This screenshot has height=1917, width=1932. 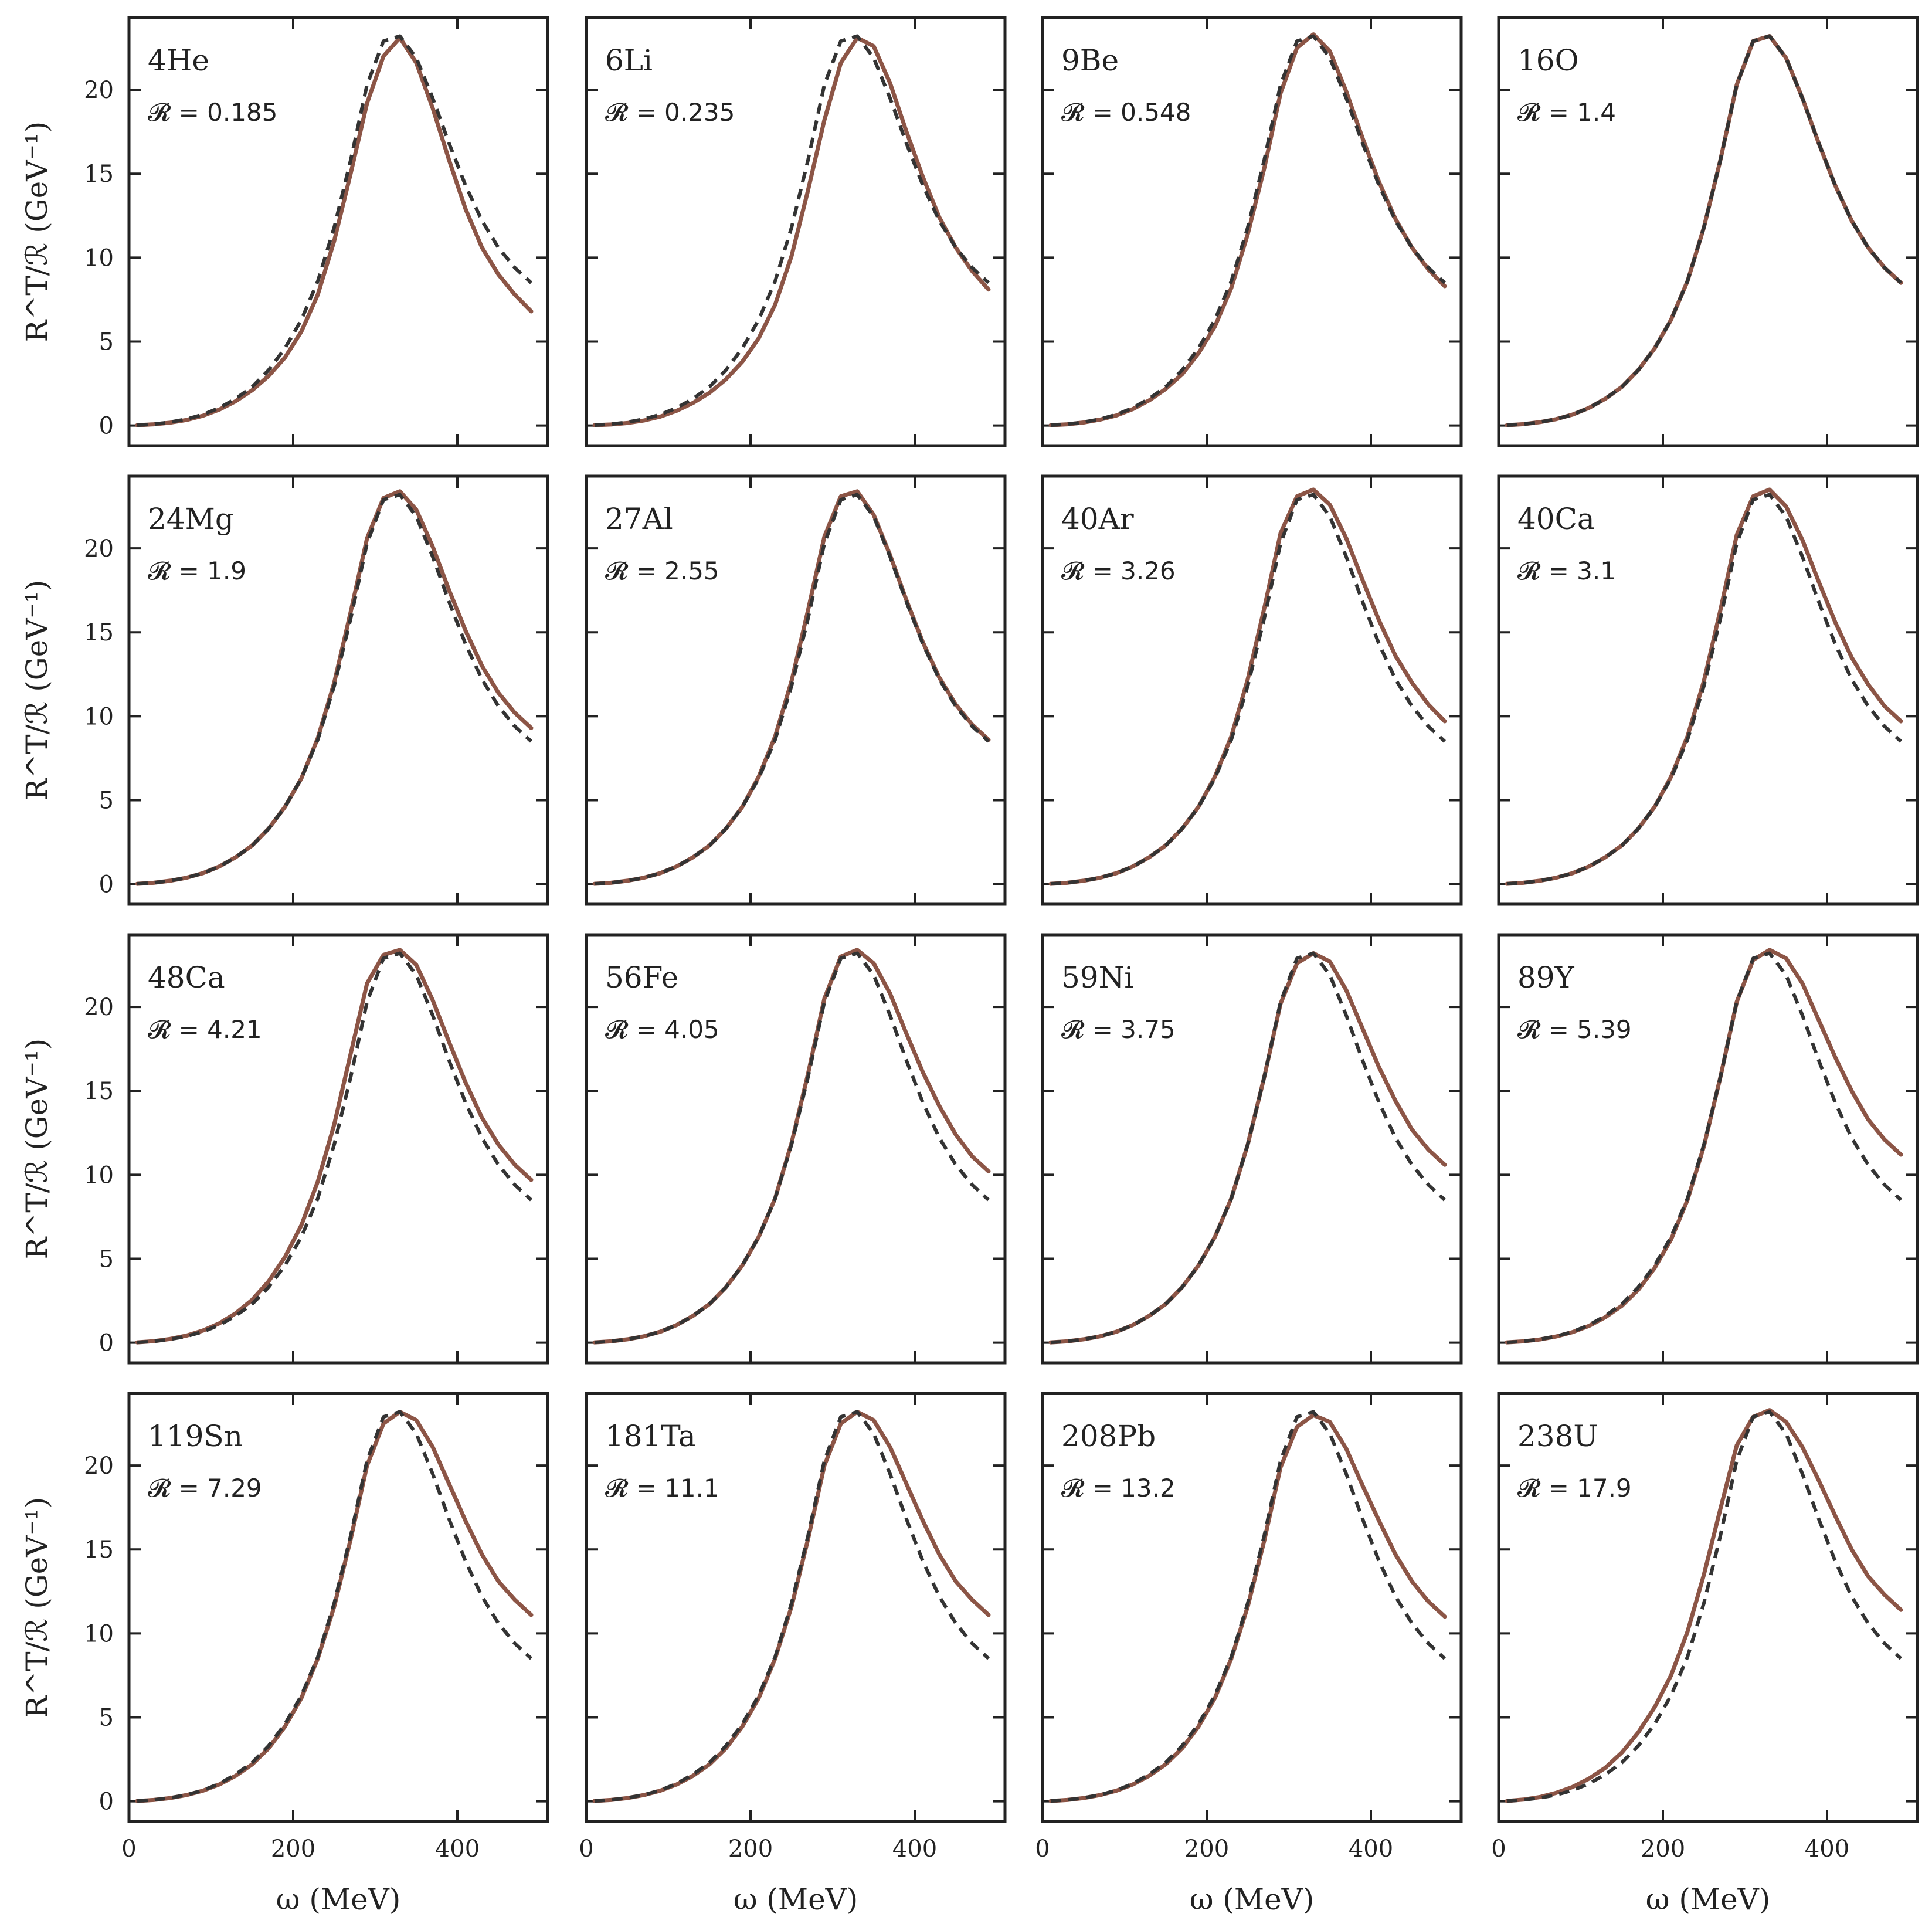 I want to click on nucleus-label: 40Ar, so click(x=1097, y=519).